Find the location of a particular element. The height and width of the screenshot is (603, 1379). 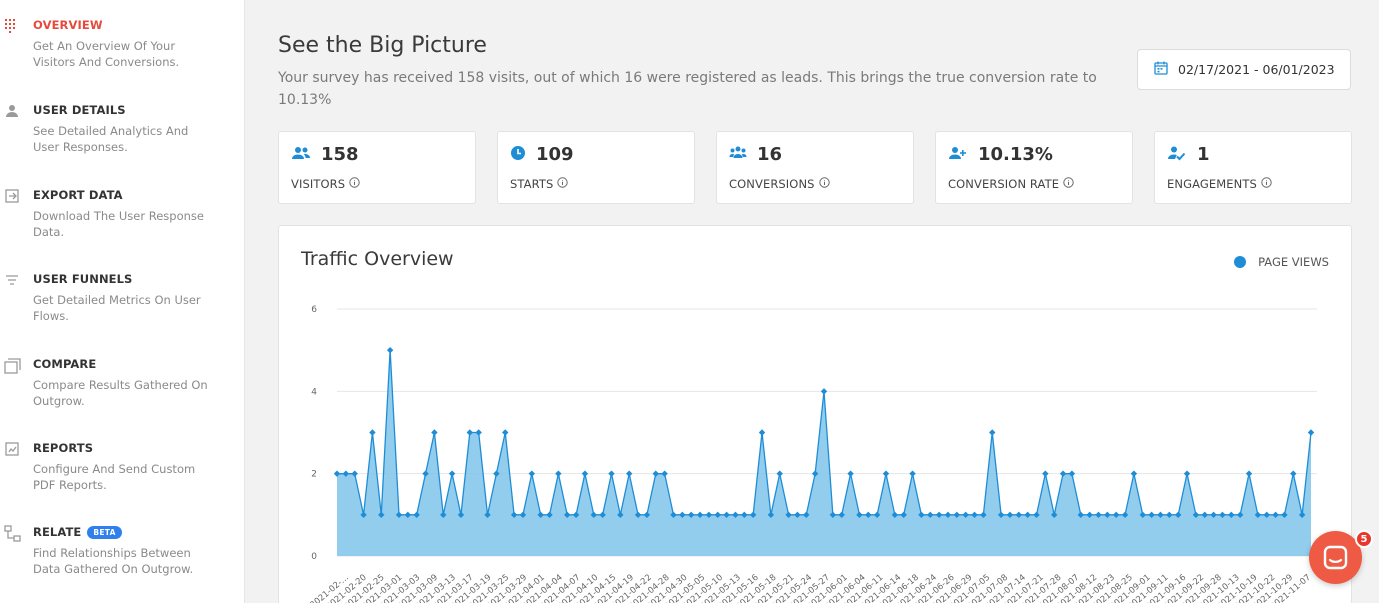

sidebar-item-title: REPORTS is located at coordinates (63, 448).